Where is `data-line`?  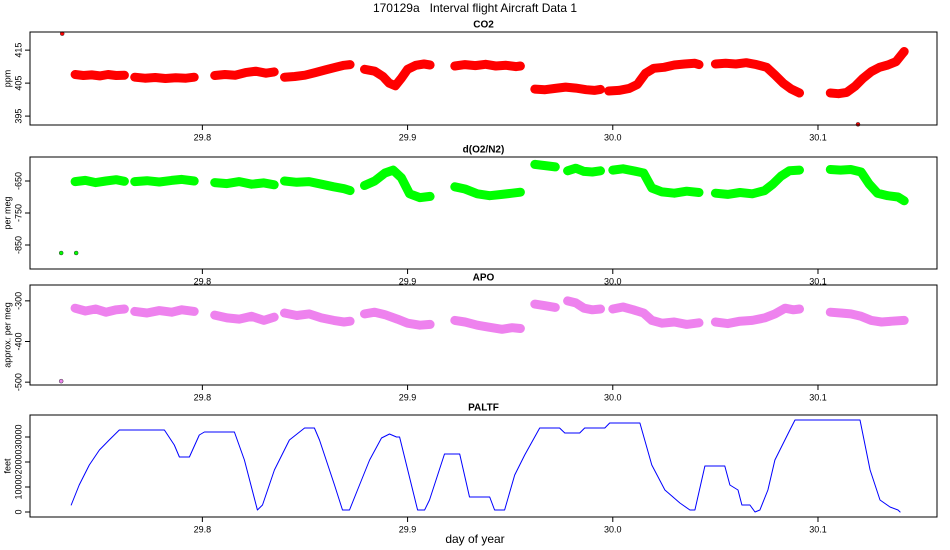
data-line is located at coordinates (485, 466).